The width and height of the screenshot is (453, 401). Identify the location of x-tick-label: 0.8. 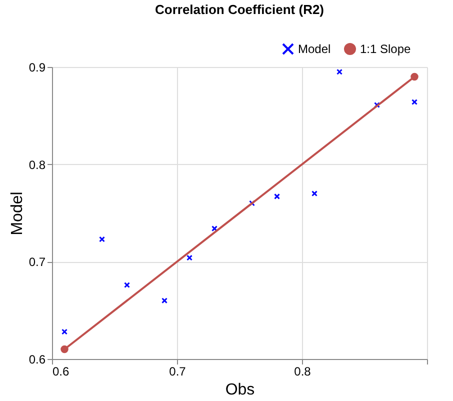
(303, 371).